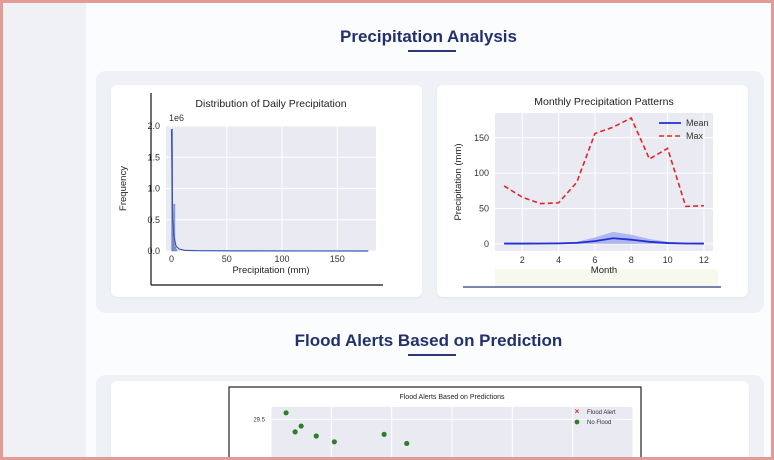  What do you see at coordinates (176, 118) in the screenshot?
I see `offset-label: 1e6` at bounding box center [176, 118].